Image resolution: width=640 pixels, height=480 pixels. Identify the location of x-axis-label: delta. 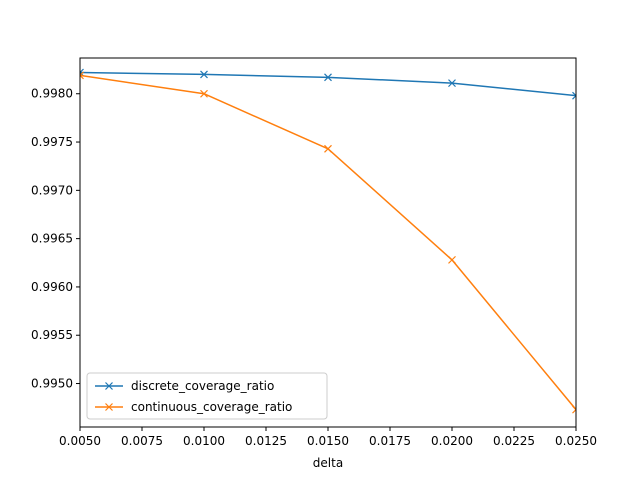
(328, 463).